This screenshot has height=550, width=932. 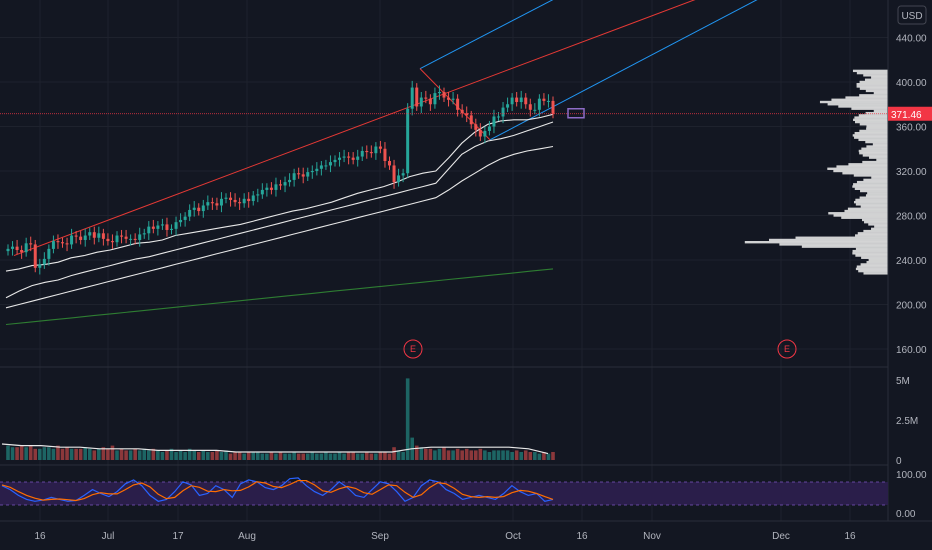 I want to click on currency-label: USD, so click(x=911, y=16).